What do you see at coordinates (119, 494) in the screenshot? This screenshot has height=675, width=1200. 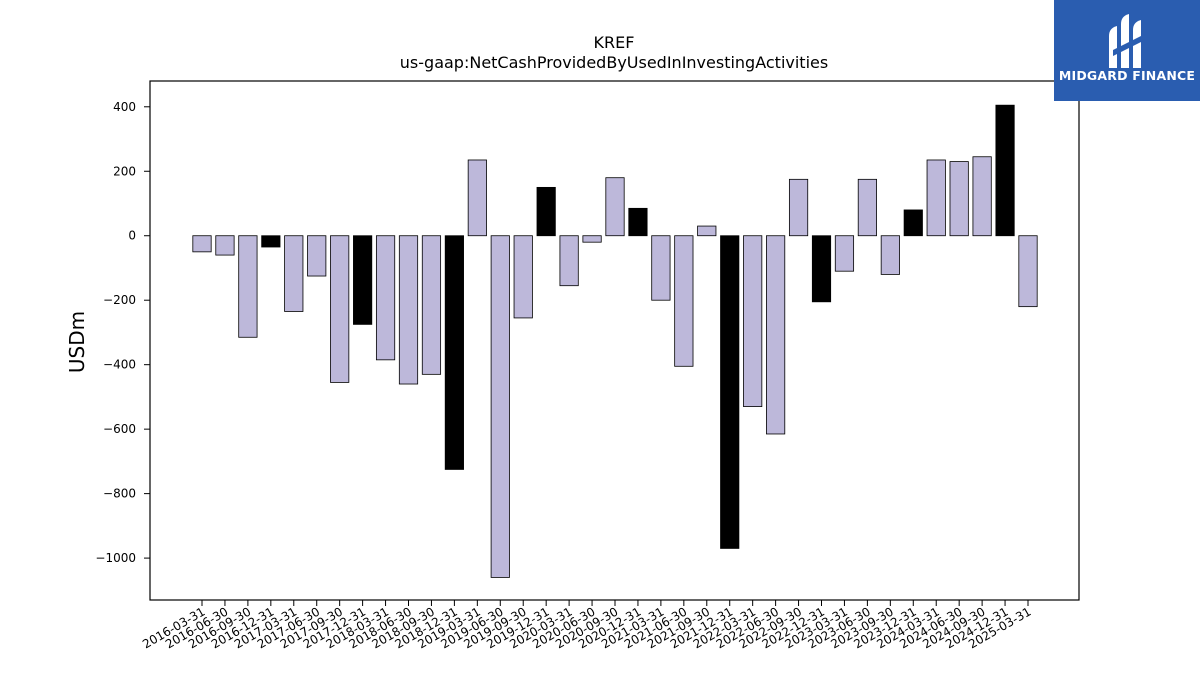 I see `y-tick-label: −800` at bounding box center [119, 494].